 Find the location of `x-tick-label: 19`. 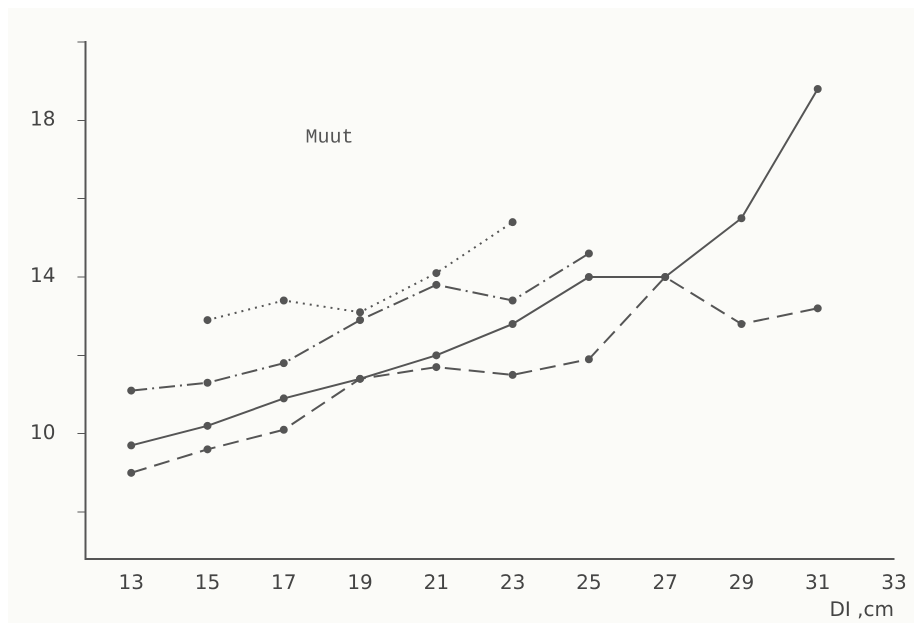

x-tick-label: 19 is located at coordinates (360, 582).